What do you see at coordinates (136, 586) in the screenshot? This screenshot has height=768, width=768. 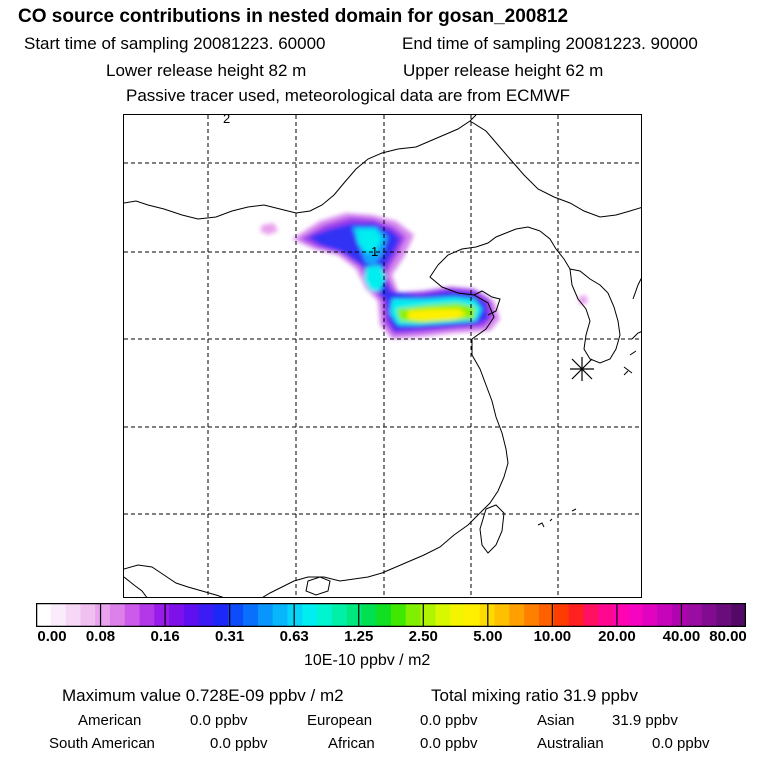 I see `southwest-border` at bounding box center [136, 586].